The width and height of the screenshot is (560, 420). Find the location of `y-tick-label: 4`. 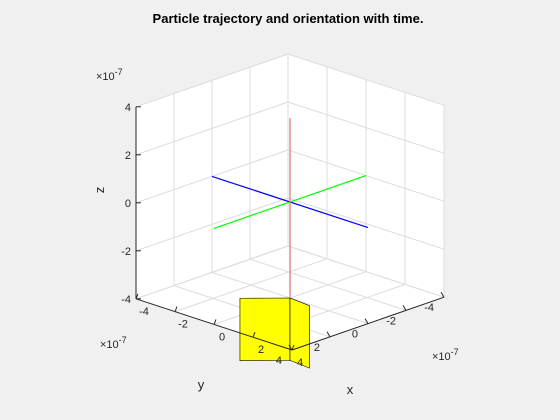

y-tick-label: 4 is located at coordinates (279, 361).